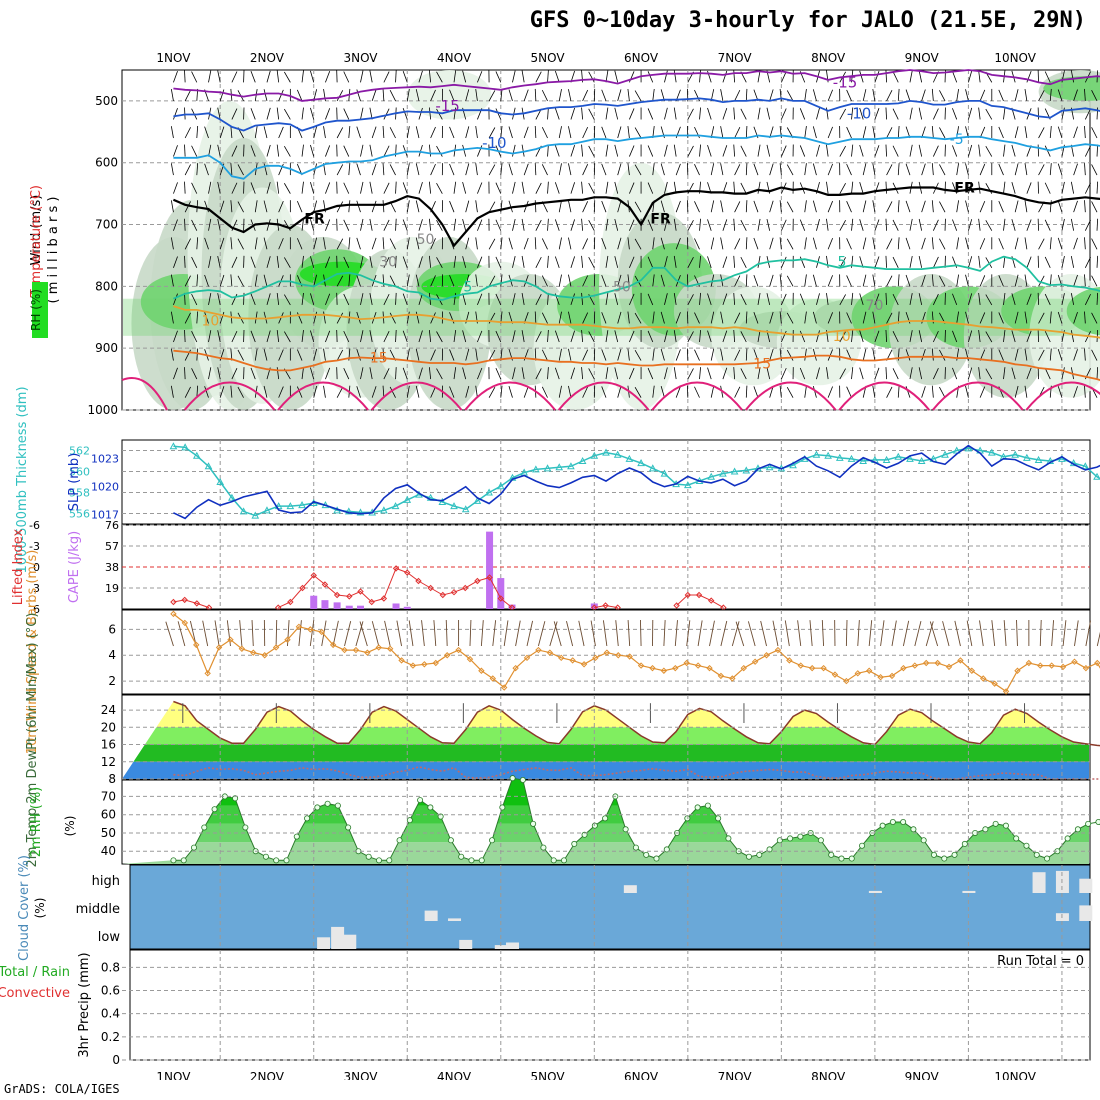 This screenshot has width=1100, height=1100. What do you see at coordinates (210, 321) in the screenshot?
I see `contour-label: 10` at bounding box center [210, 321].